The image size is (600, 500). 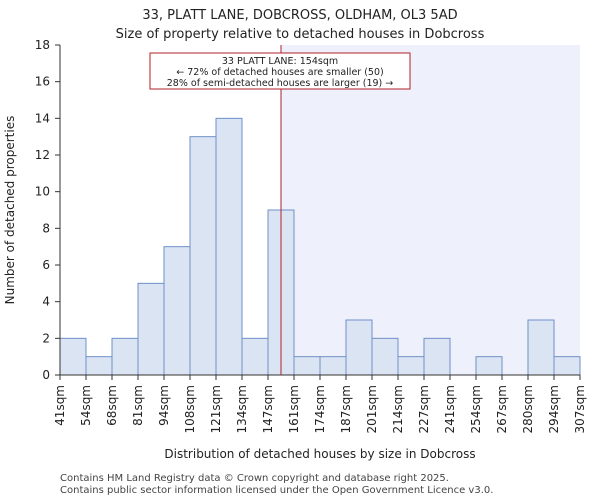 What do you see at coordinates (164, 405) in the screenshot?
I see `x-tick-label: 94sqm` at bounding box center [164, 405].